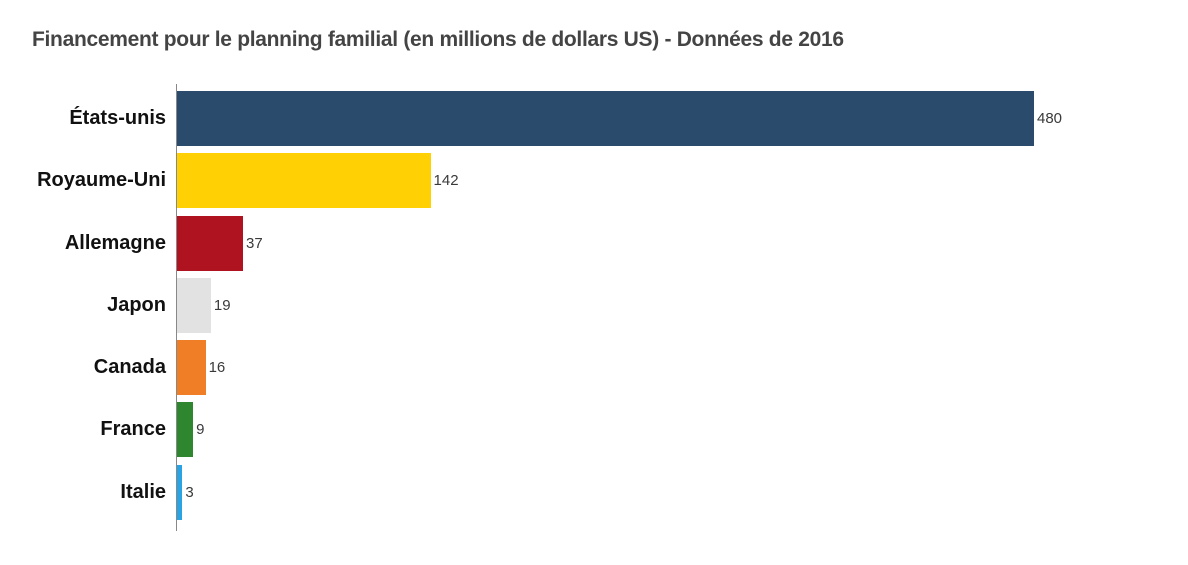 The image size is (1188, 565). I want to click on bar-row: États-unis 480, so click(594, 118).